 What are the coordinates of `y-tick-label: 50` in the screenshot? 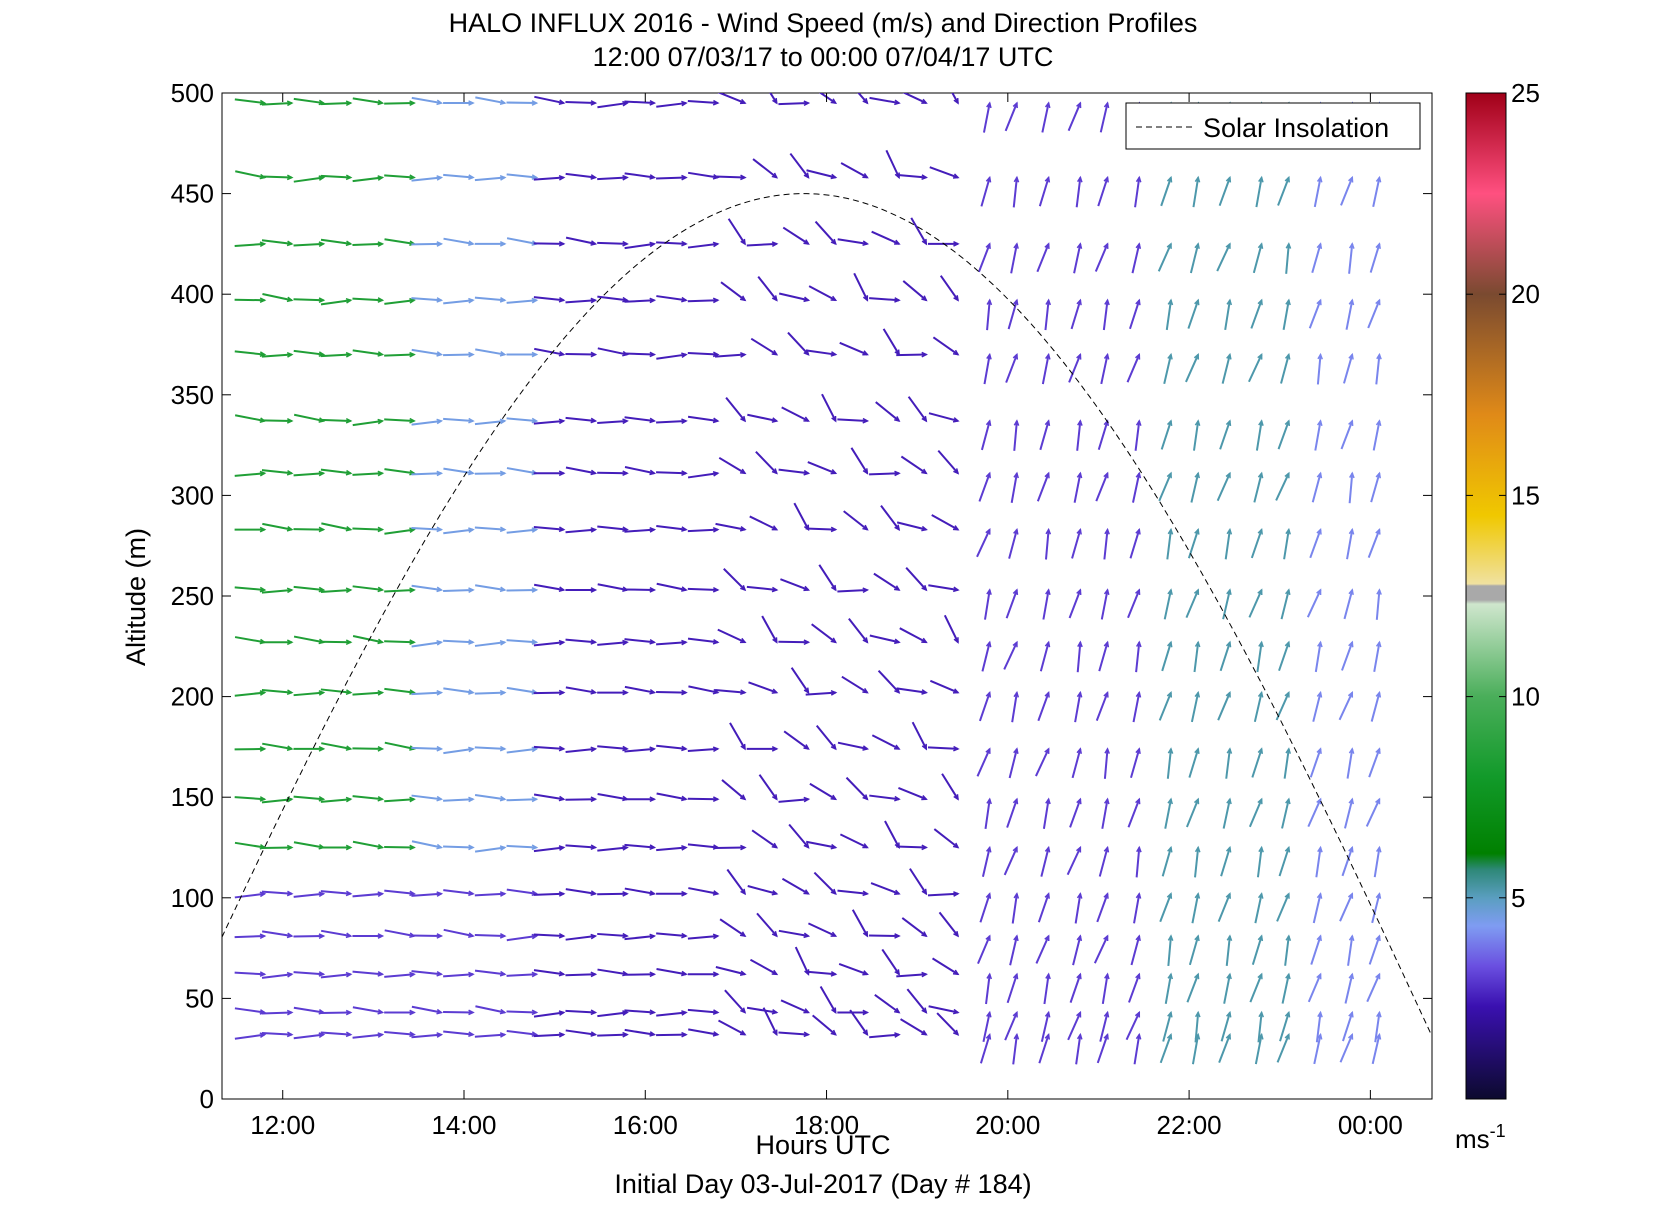 It's located at (199, 998).